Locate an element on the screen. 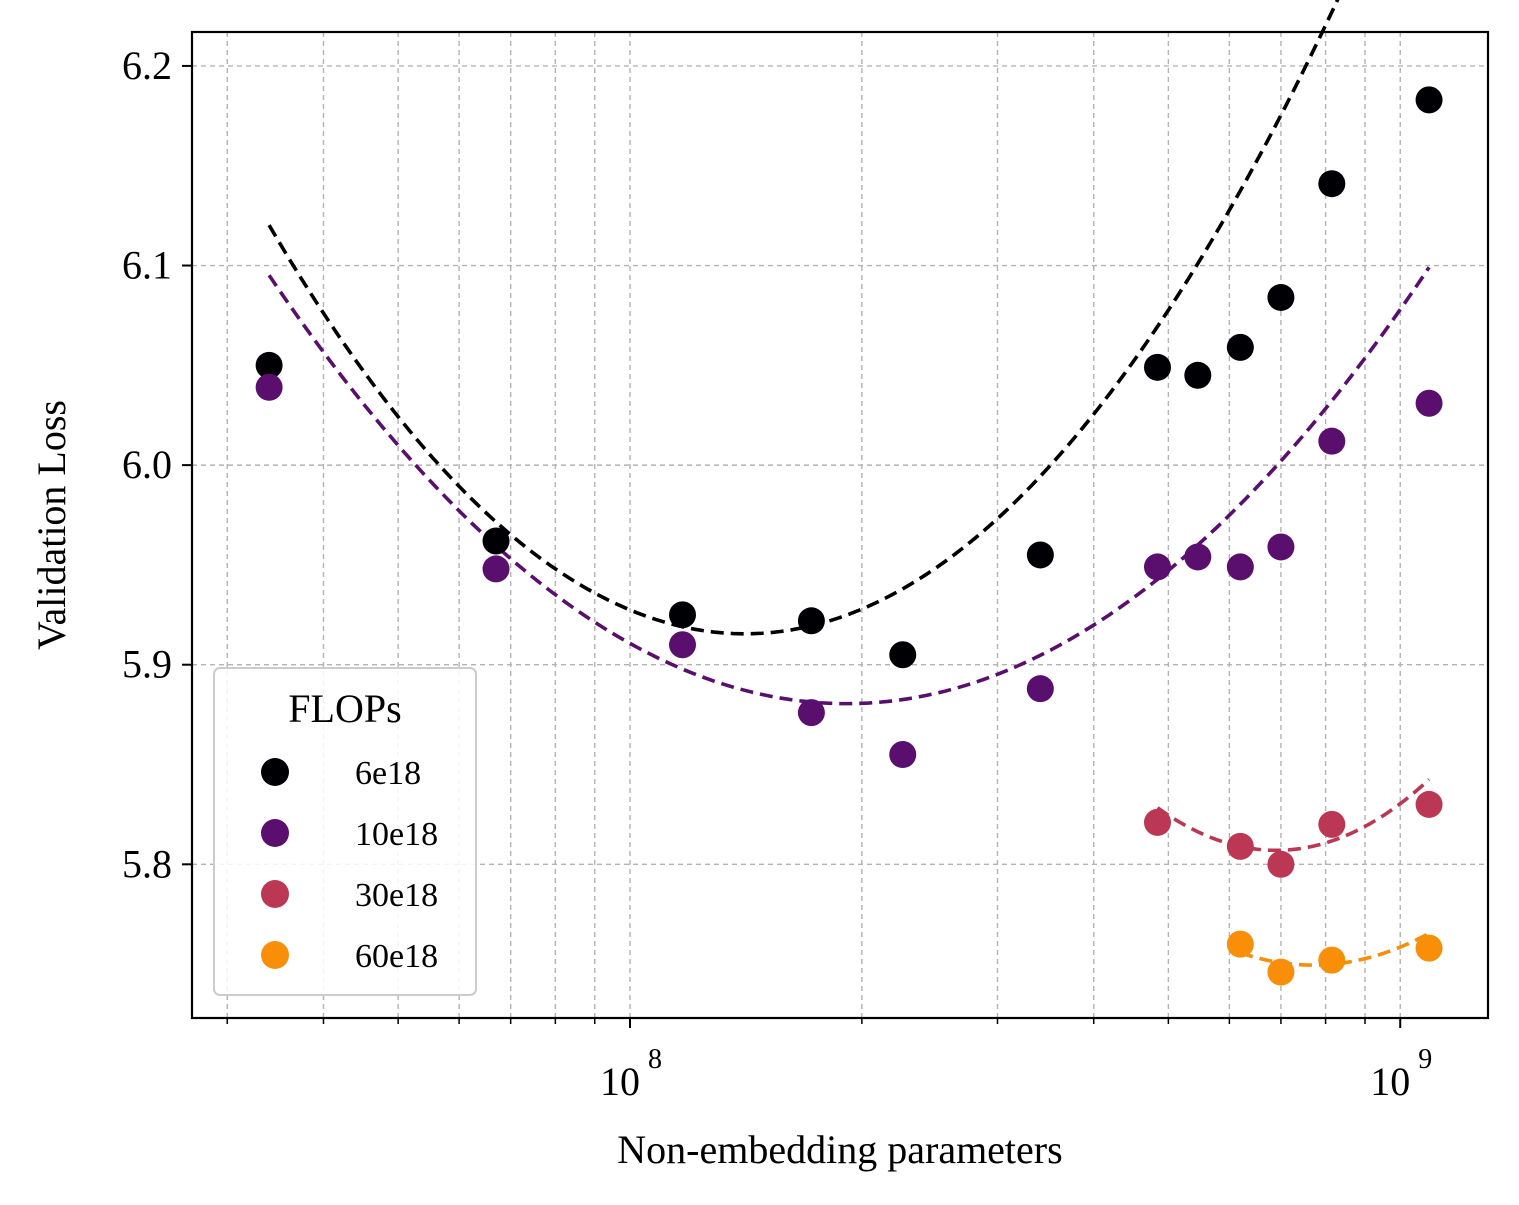 This screenshot has height=1205, width=1519. legend-items: 6e18 10e18 30e18 60e18 is located at coordinates (349, 865).